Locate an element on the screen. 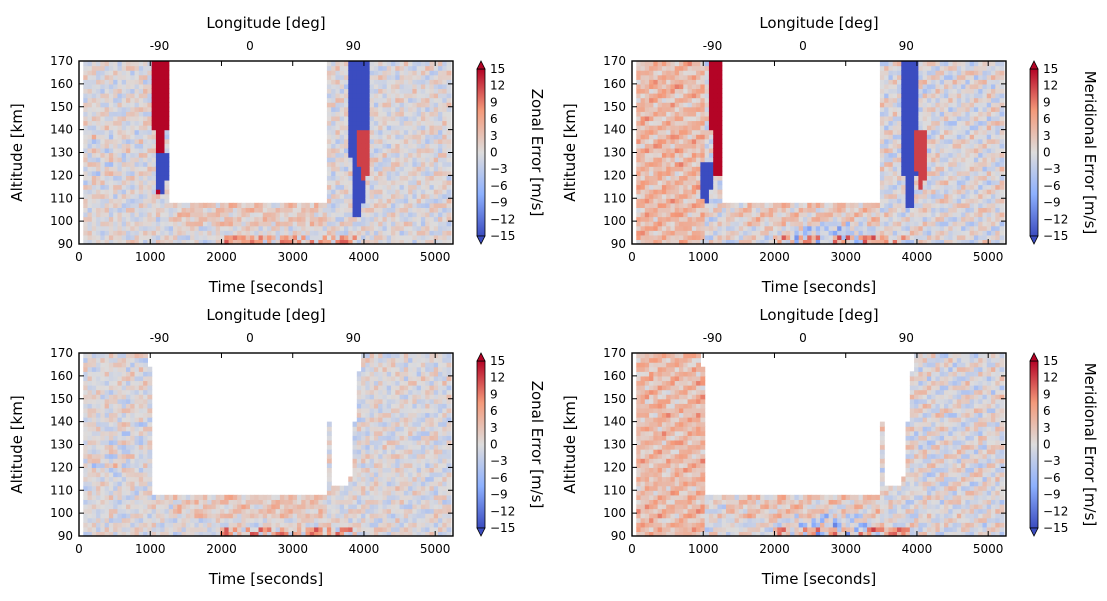 The image size is (1107, 601). colorbar-extend-max is located at coordinates (481, 65).